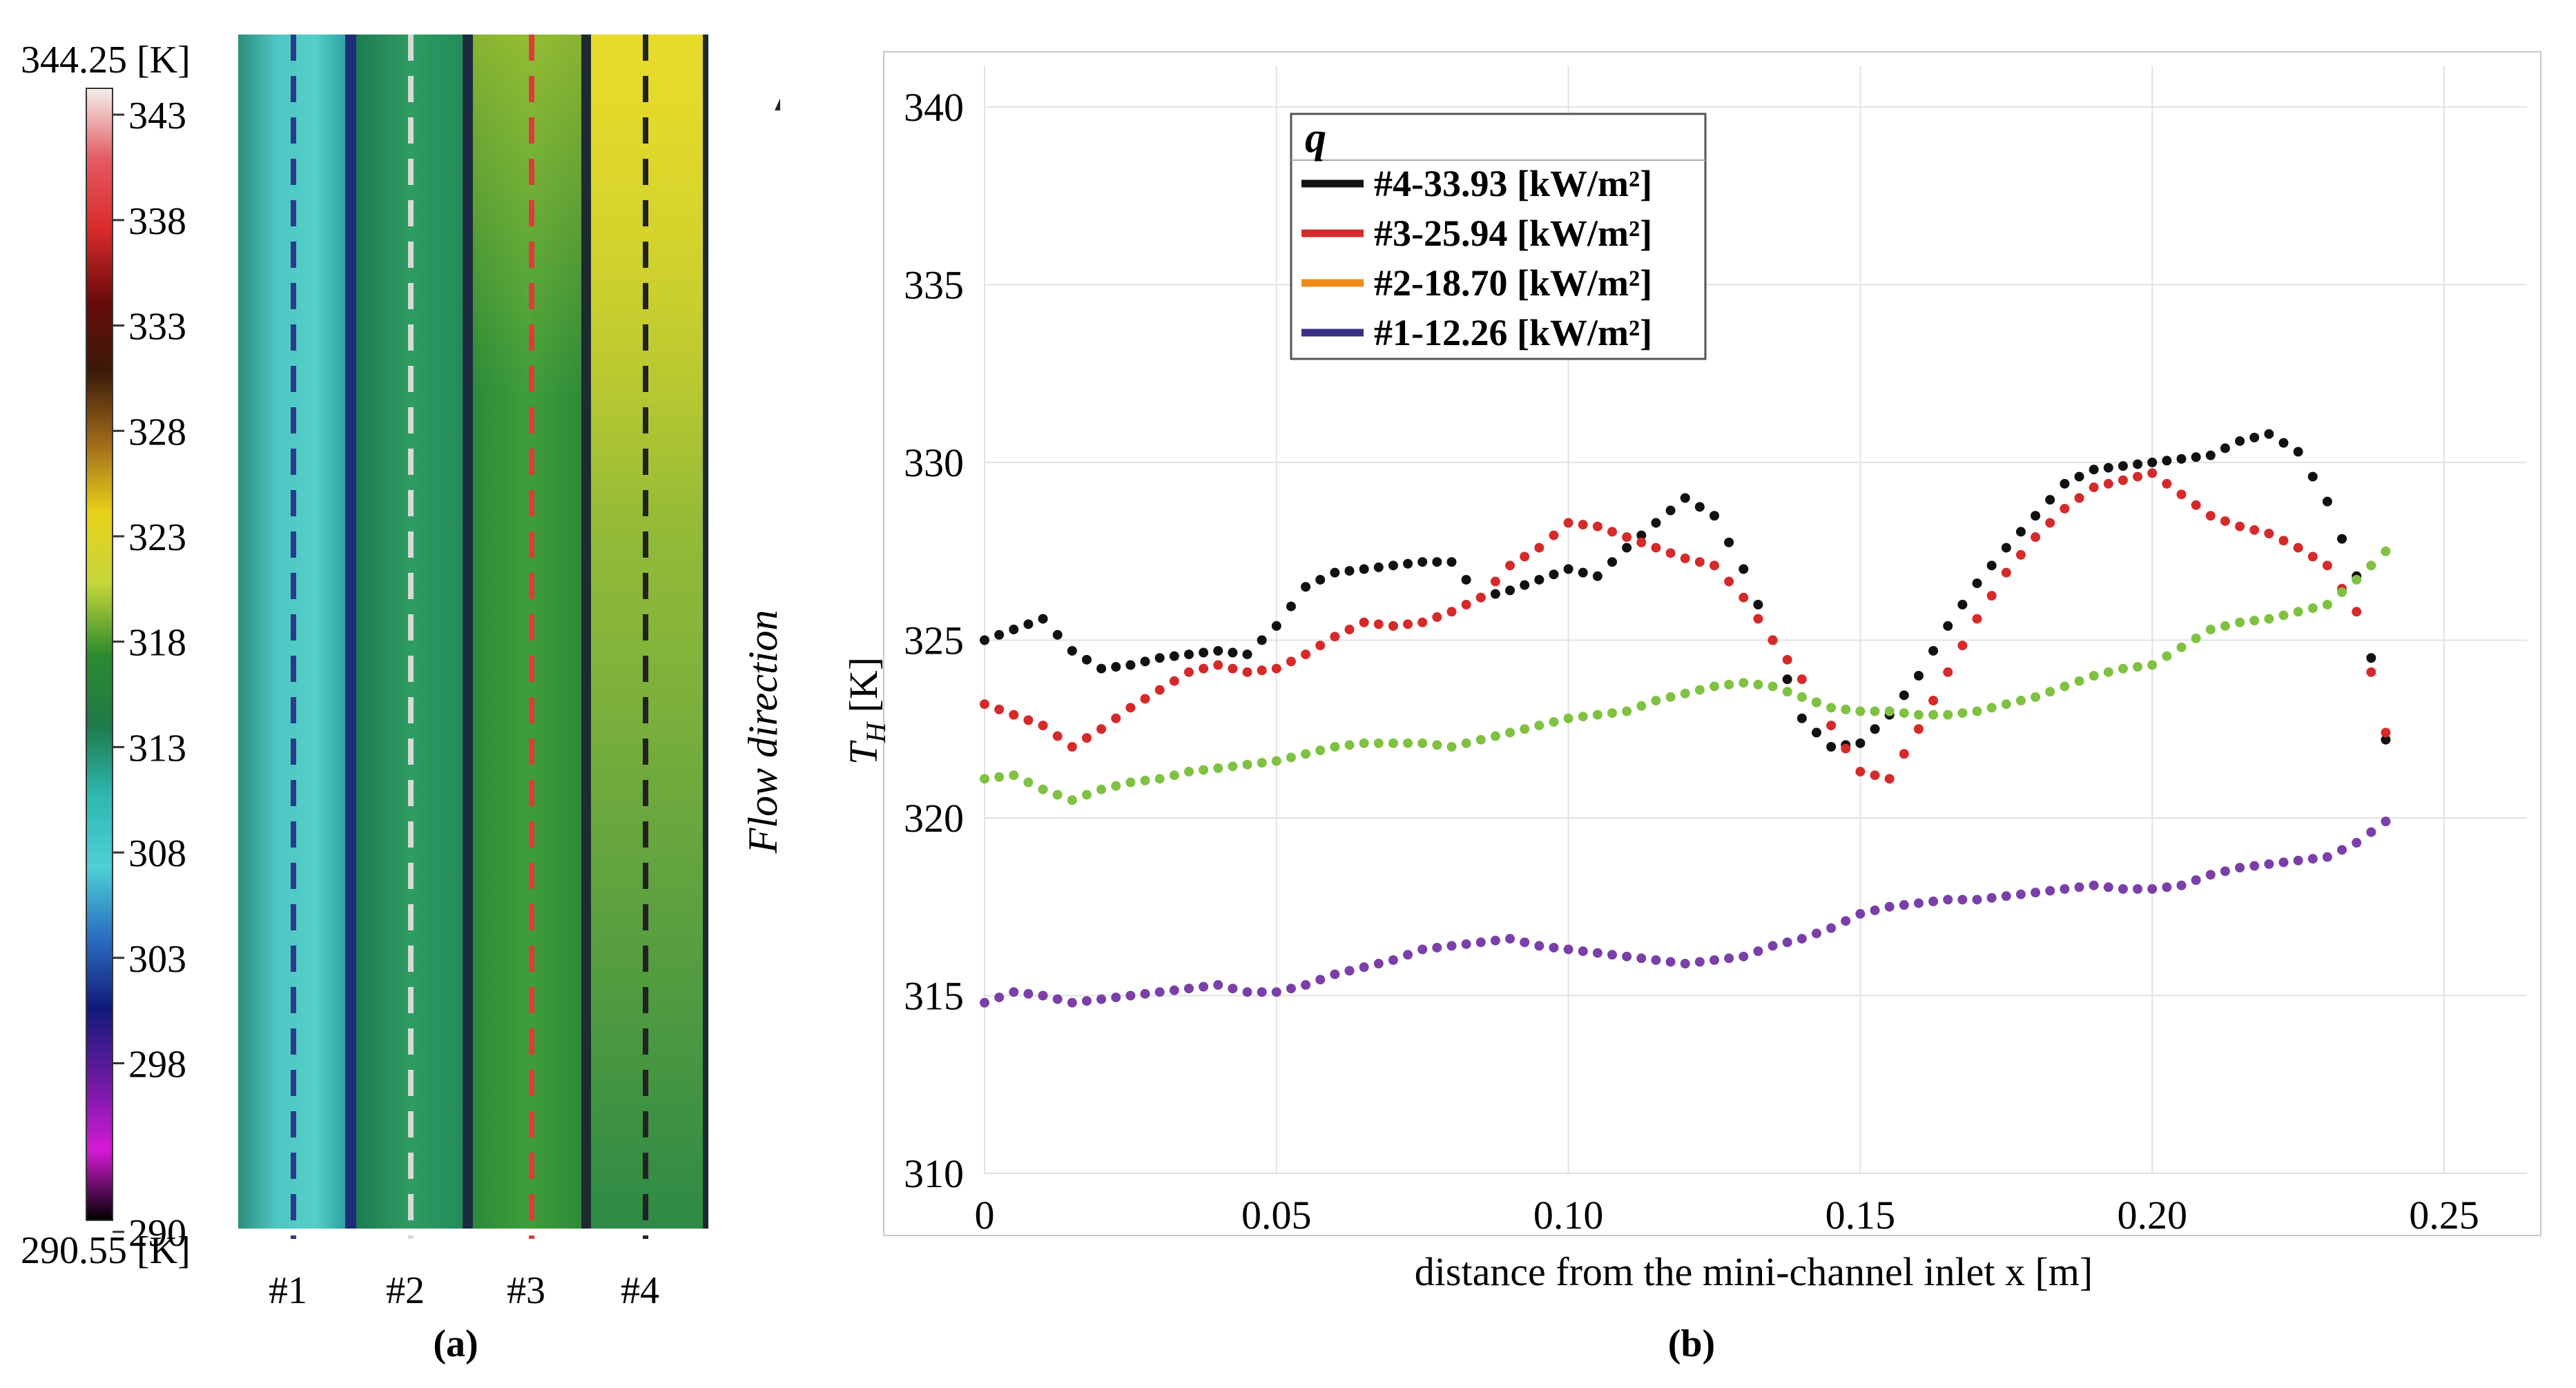 This screenshot has width=2576, height=1388. What do you see at coordinates (106, 60) in the screenshot?
I see `colorbar-max-label: 344.25 [K]` at bounding box center [106, 60].